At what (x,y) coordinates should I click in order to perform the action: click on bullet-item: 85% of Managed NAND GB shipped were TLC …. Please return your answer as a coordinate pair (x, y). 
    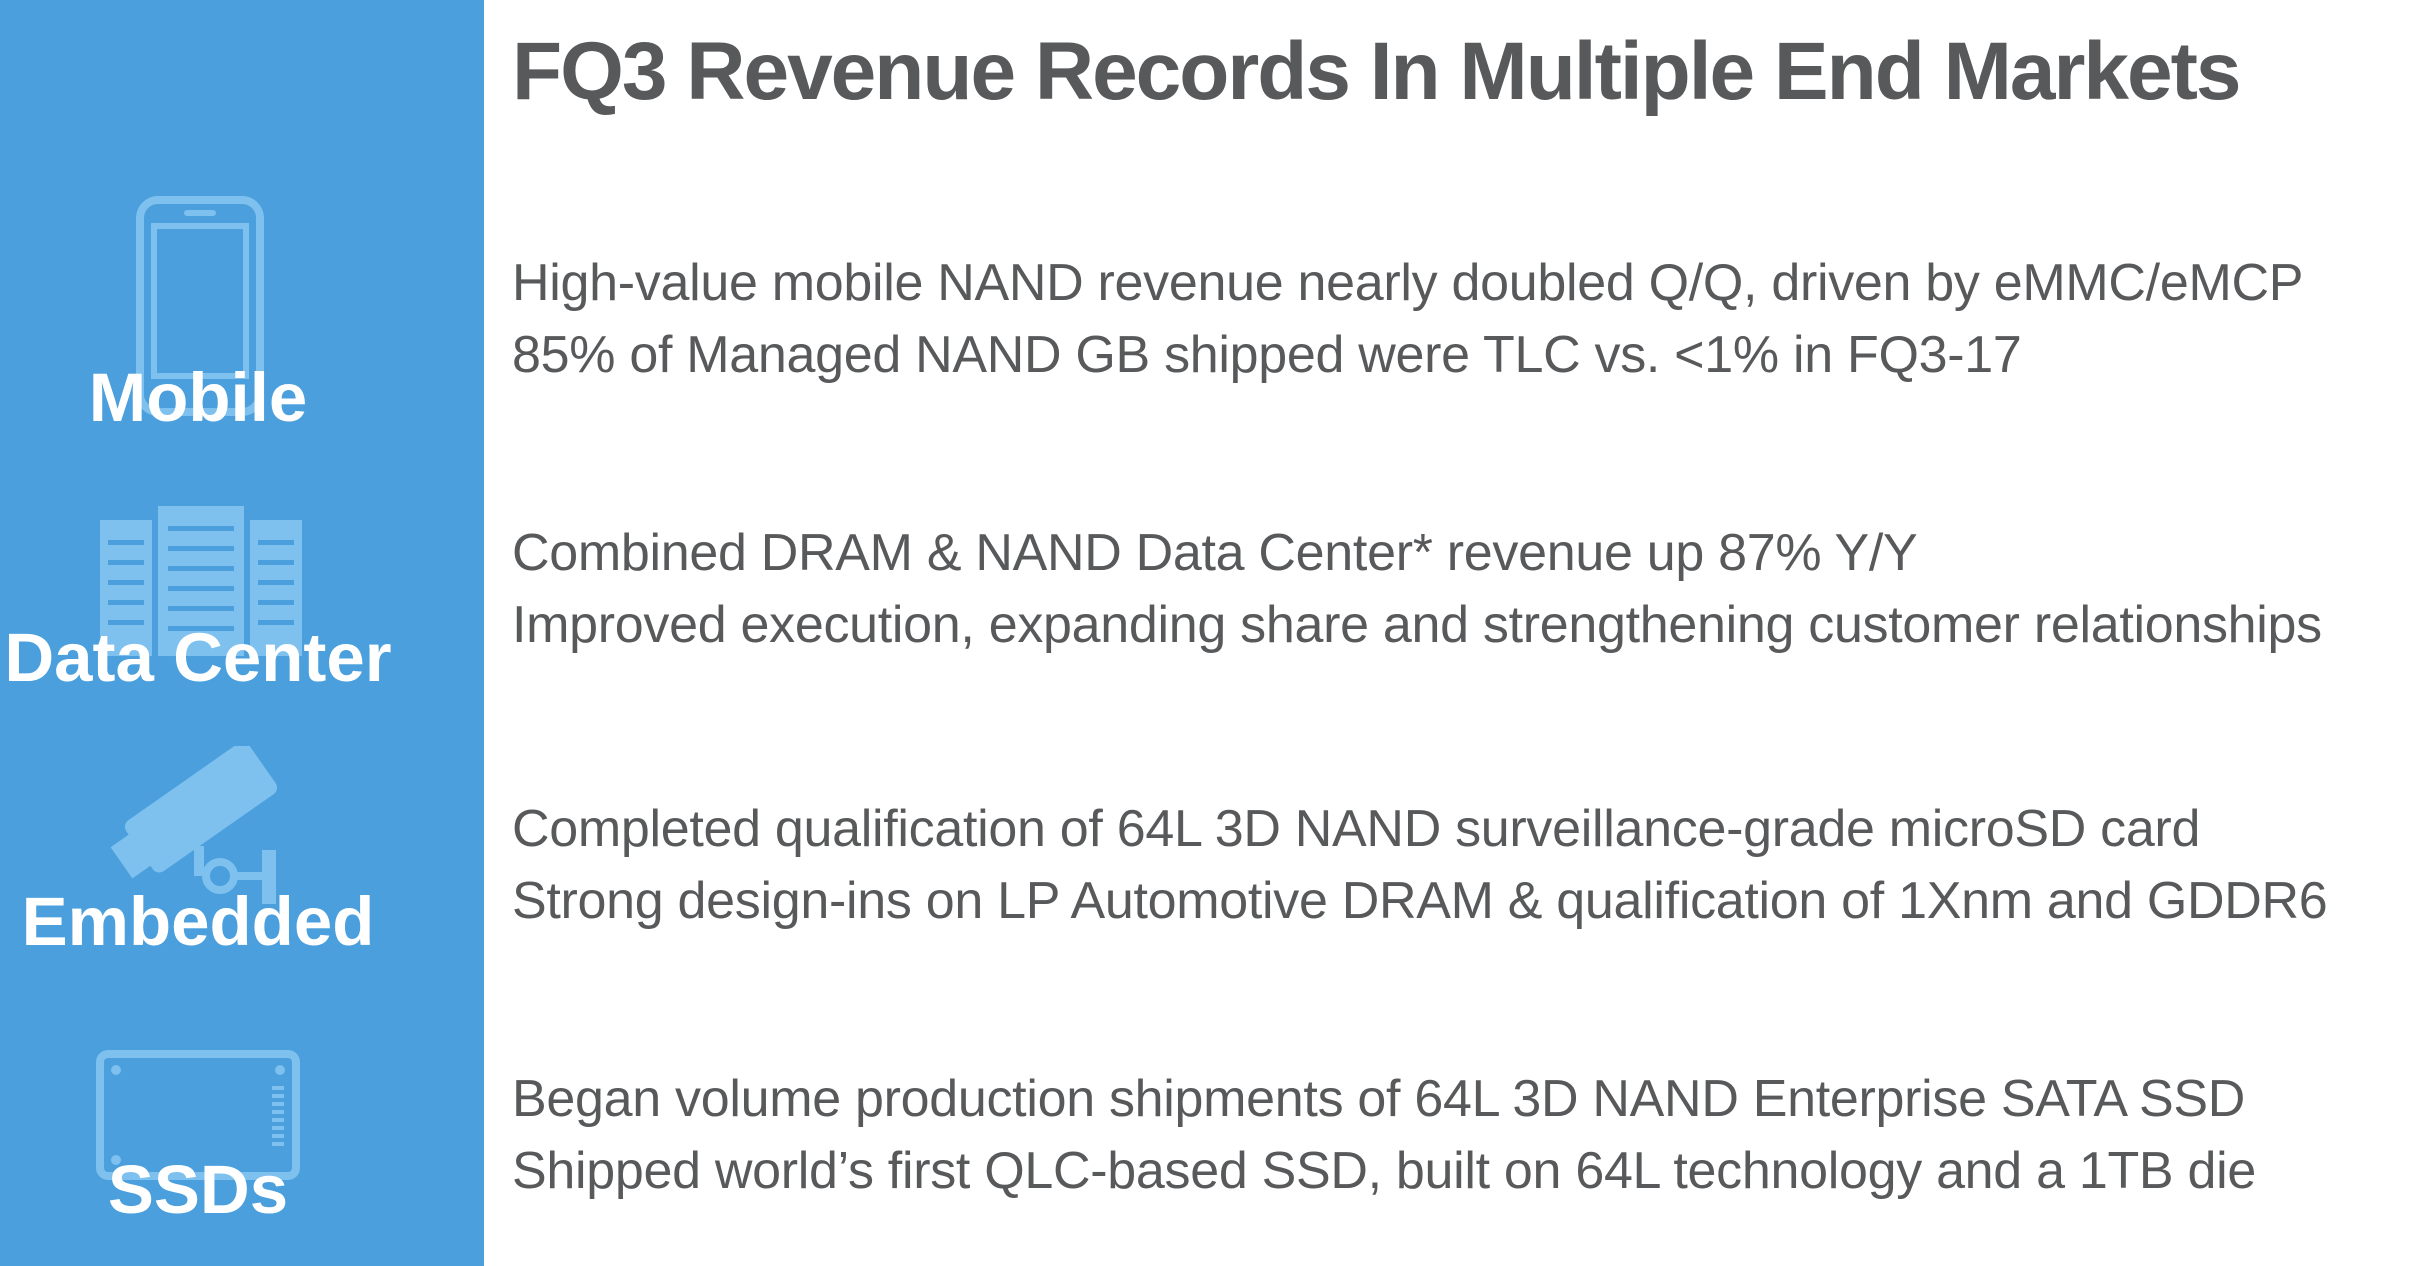
    Looking at the image, I should click on (1239, 355).